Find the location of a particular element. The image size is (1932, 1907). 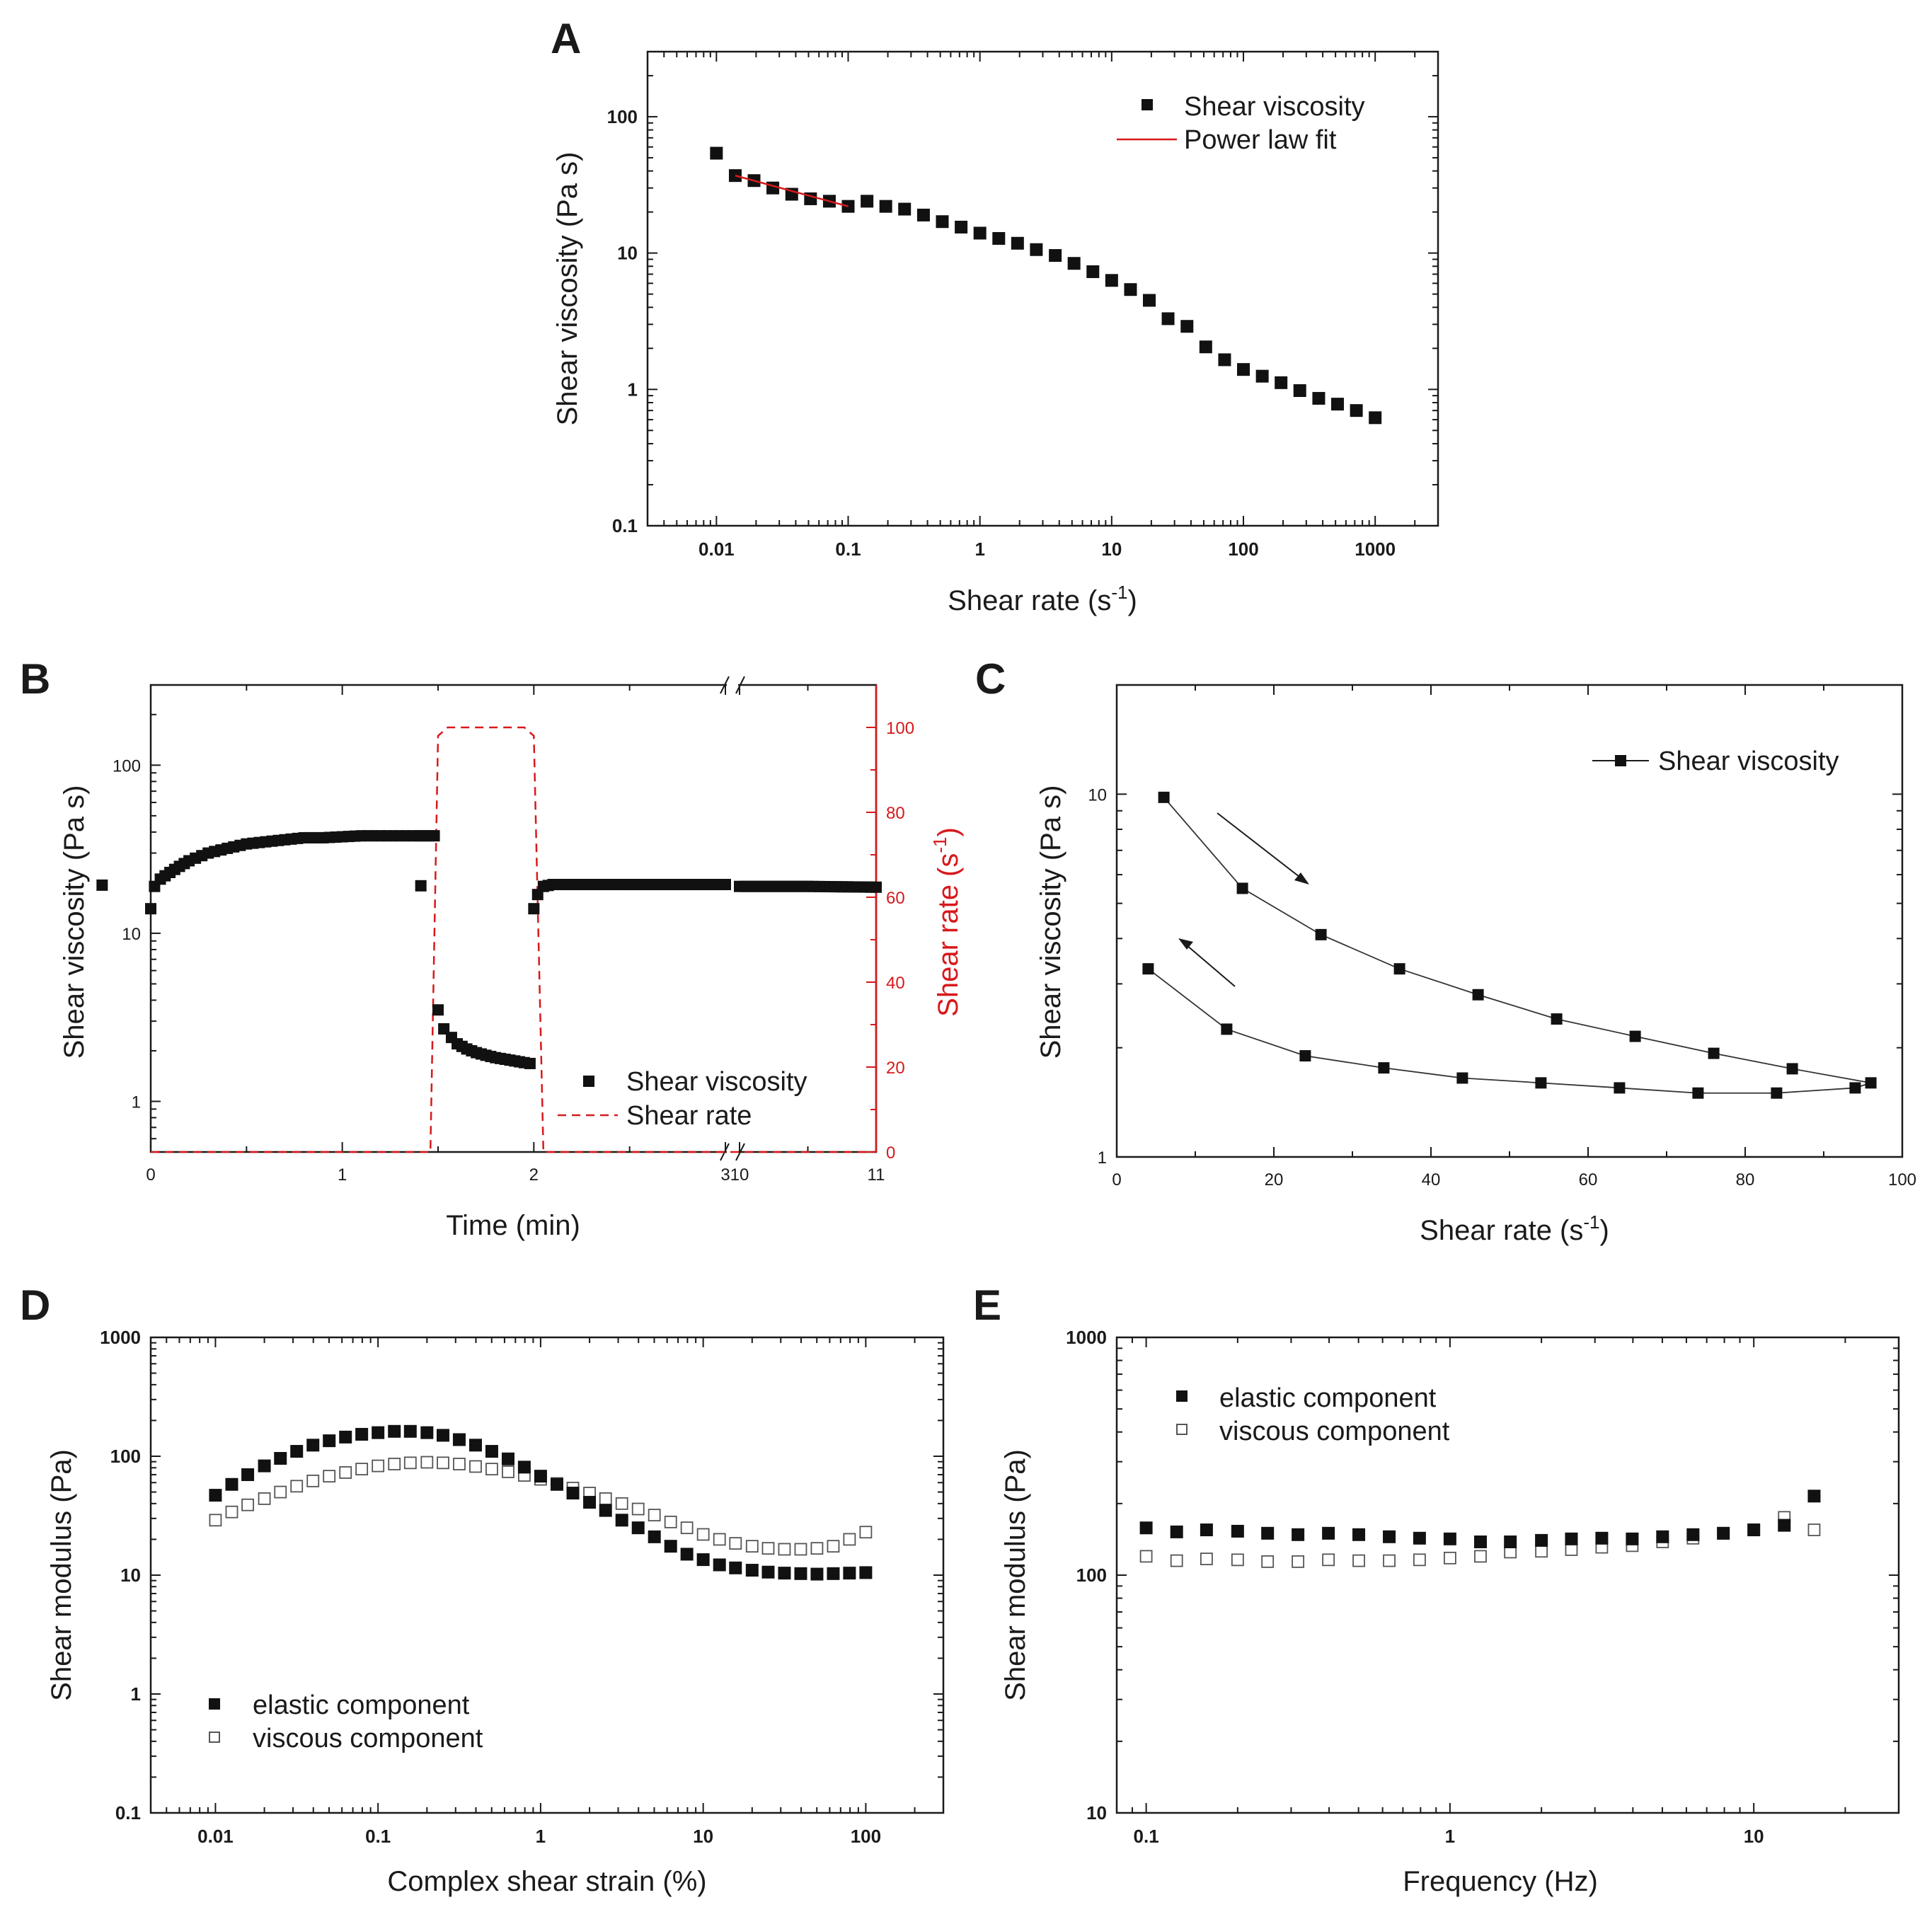

panel-a-label: A is located at coordinates (566, 38).